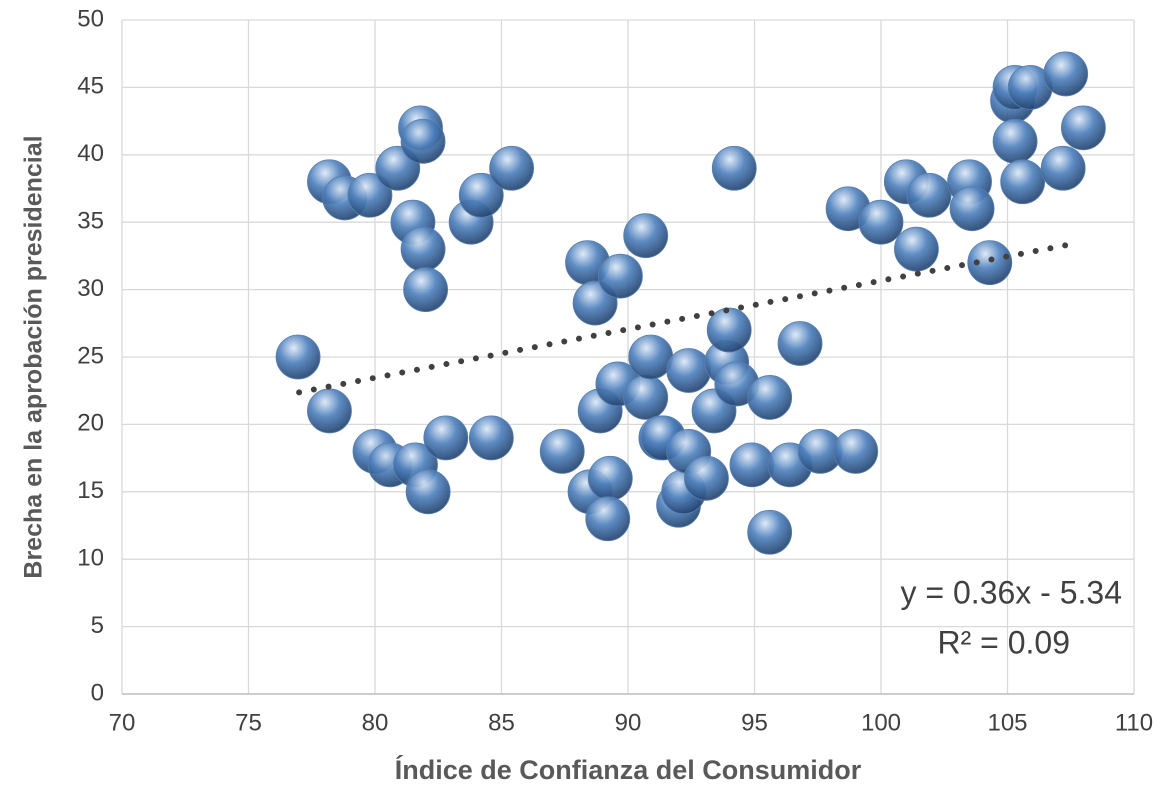 The width and height of the screenshot is (1165, 804). Describe the element at coordinates (1003, 642) in the screenshot. I see `trend-r-squared: R² = 0.09` at that location.